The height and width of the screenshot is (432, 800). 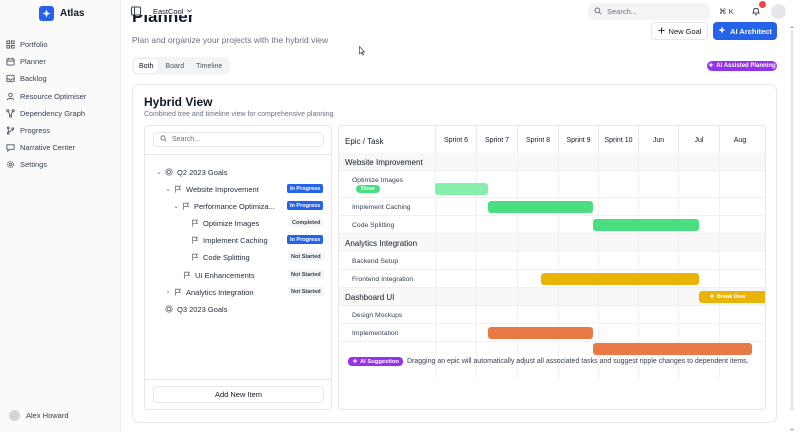 What do you see at coordinates (377, 315) in the screenshot?
I see `task-label: Design Mockups` at bounding box center [377, 315].